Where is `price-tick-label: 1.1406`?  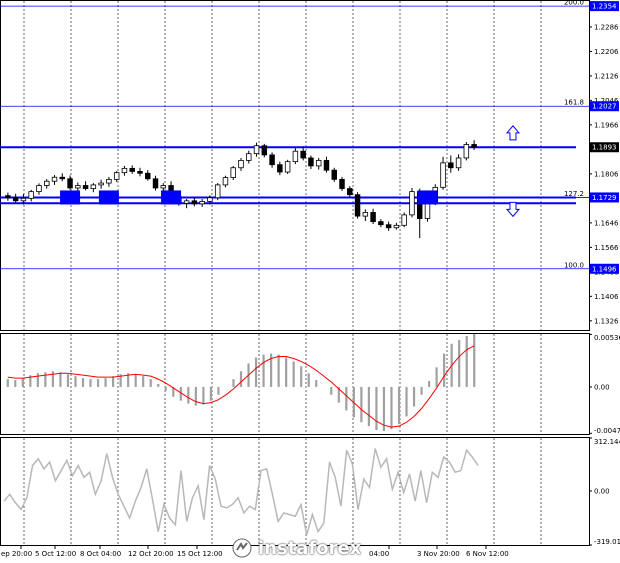
price-tick-label: 1.1406 is located at coordinates (606, 297).